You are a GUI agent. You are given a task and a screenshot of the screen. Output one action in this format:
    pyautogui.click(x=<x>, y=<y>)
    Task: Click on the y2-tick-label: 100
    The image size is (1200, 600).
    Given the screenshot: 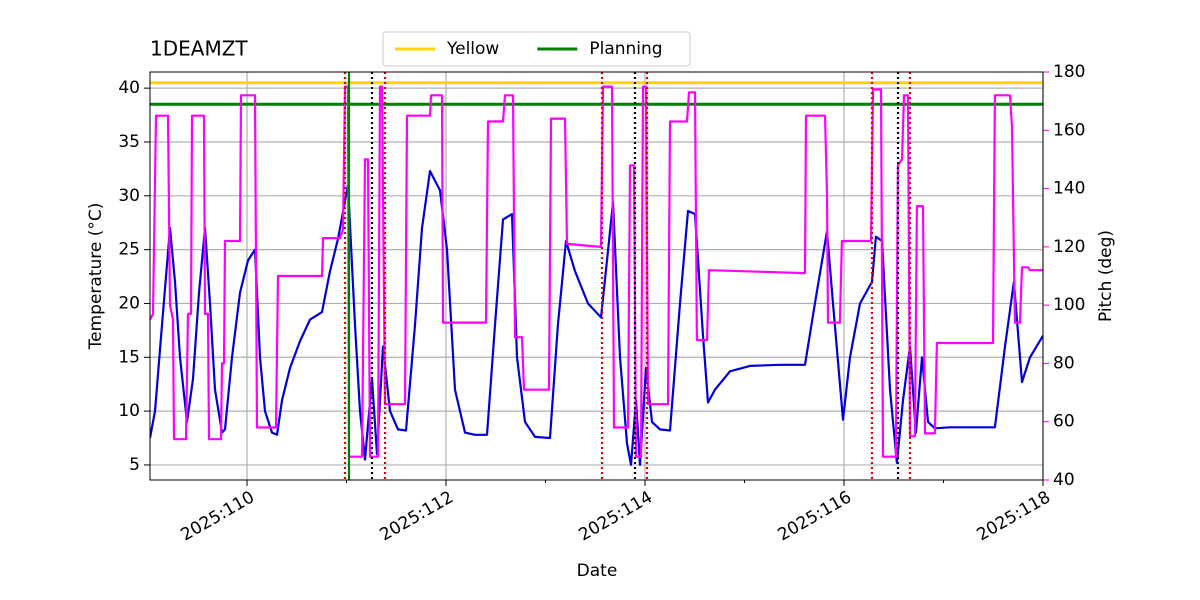 What is the action you would take?
    pyautogui.click(x=1069, y=305)
    